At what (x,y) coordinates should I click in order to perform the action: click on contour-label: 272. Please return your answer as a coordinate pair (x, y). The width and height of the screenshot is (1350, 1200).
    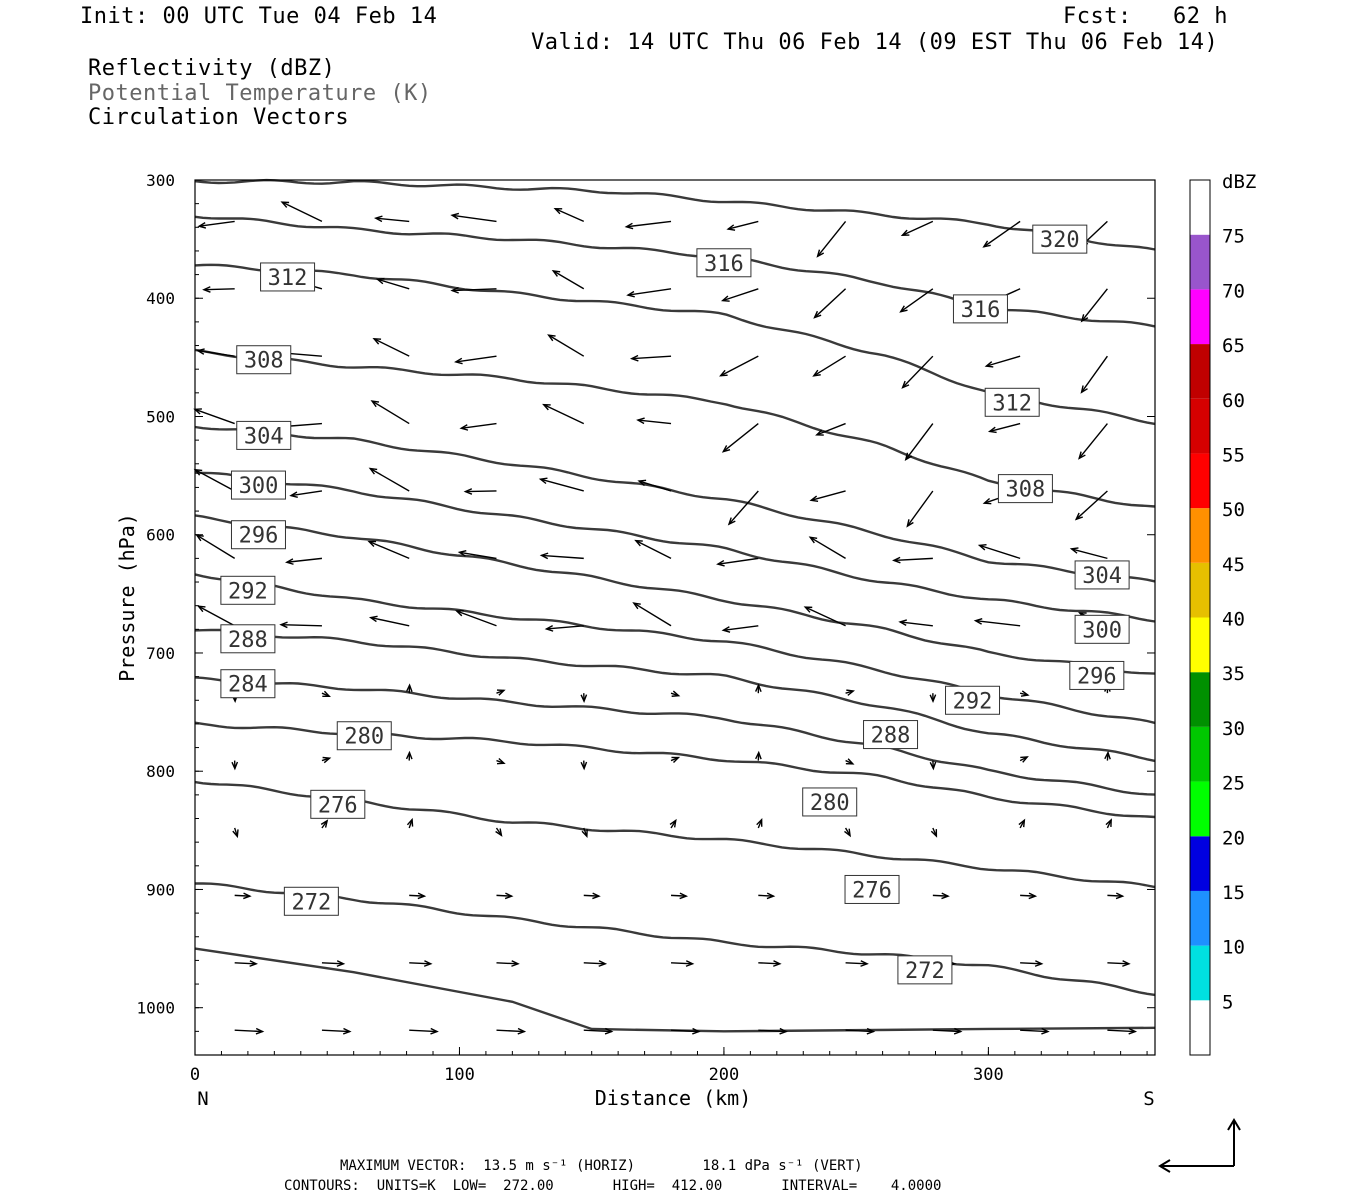
    Looking at the image, I should click on (311, 902).